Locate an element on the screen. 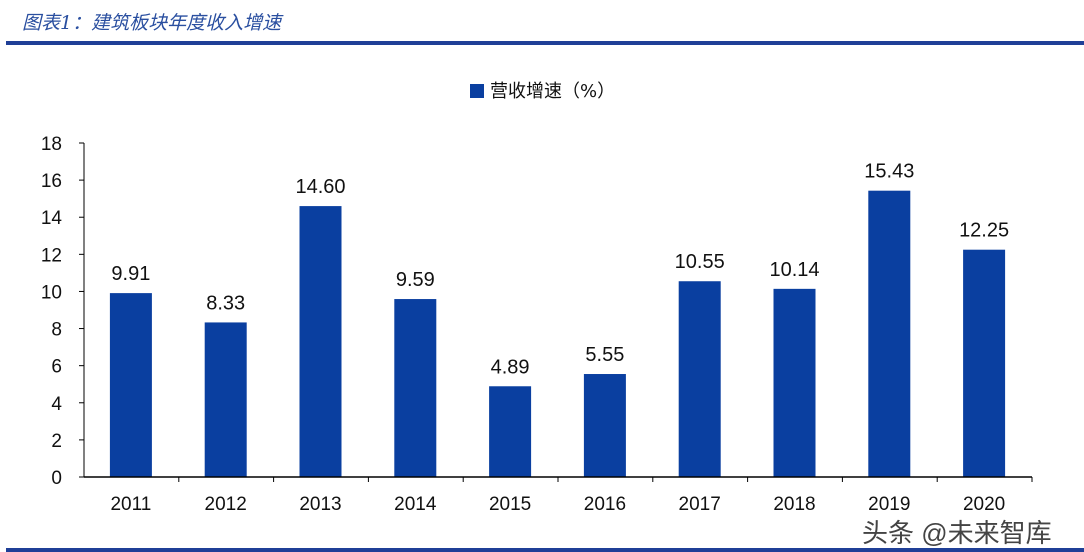 This screenshot has width=1084, height=552. x-tick-label: 2011 is located at coordinates (130, 504).